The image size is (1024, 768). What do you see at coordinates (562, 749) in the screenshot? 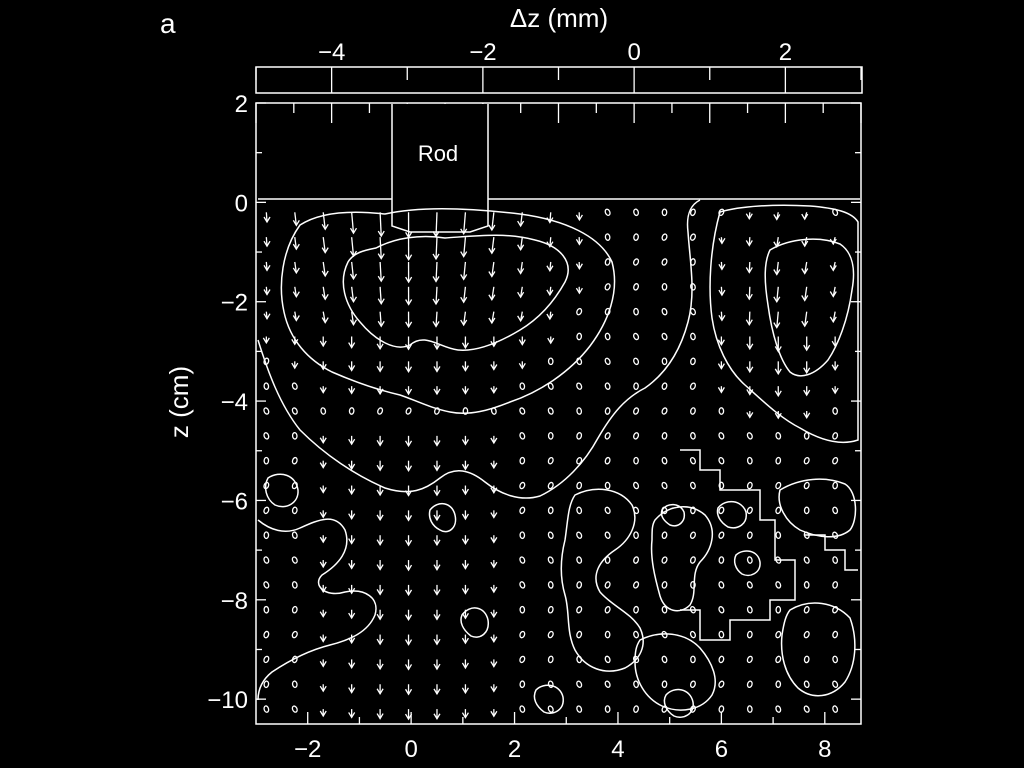
I see `x-tick-labels: −2 0 2 4 6 8` at bounding box center [562, 749].